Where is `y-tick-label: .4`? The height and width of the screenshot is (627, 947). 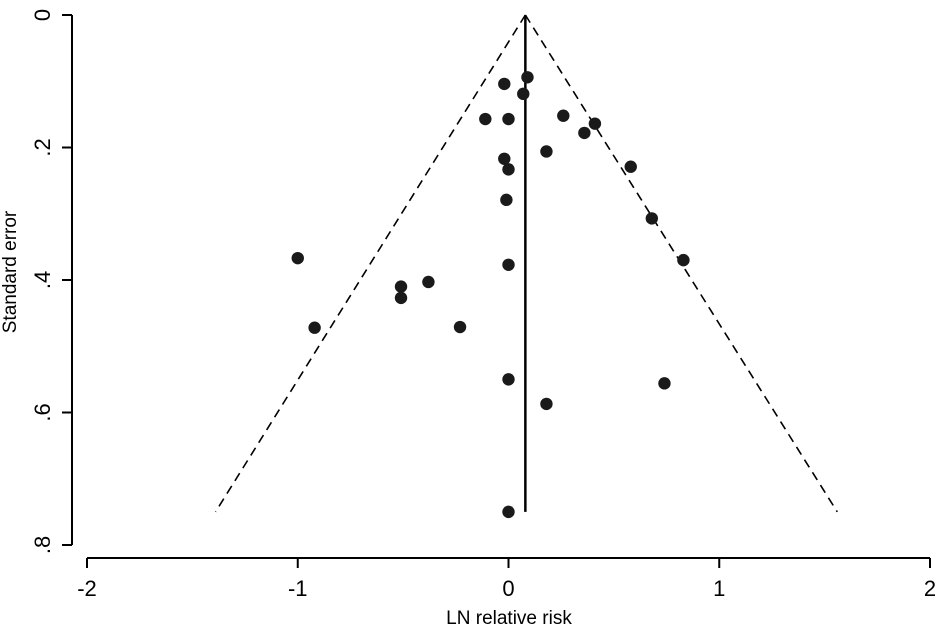
y-tick-label: .4 is located at coordinates (42, 280).